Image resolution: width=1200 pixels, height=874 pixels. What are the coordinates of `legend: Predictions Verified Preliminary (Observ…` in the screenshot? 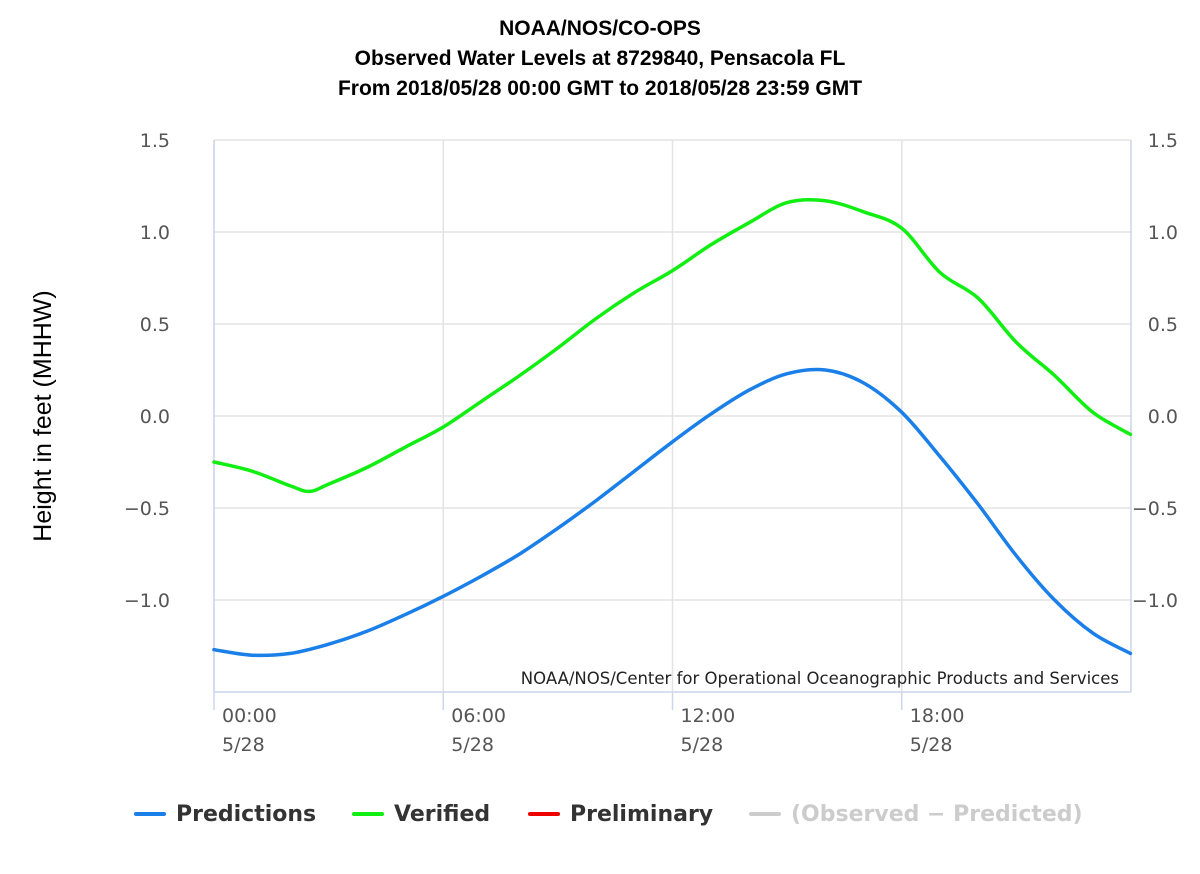 It's located at (600, 814).